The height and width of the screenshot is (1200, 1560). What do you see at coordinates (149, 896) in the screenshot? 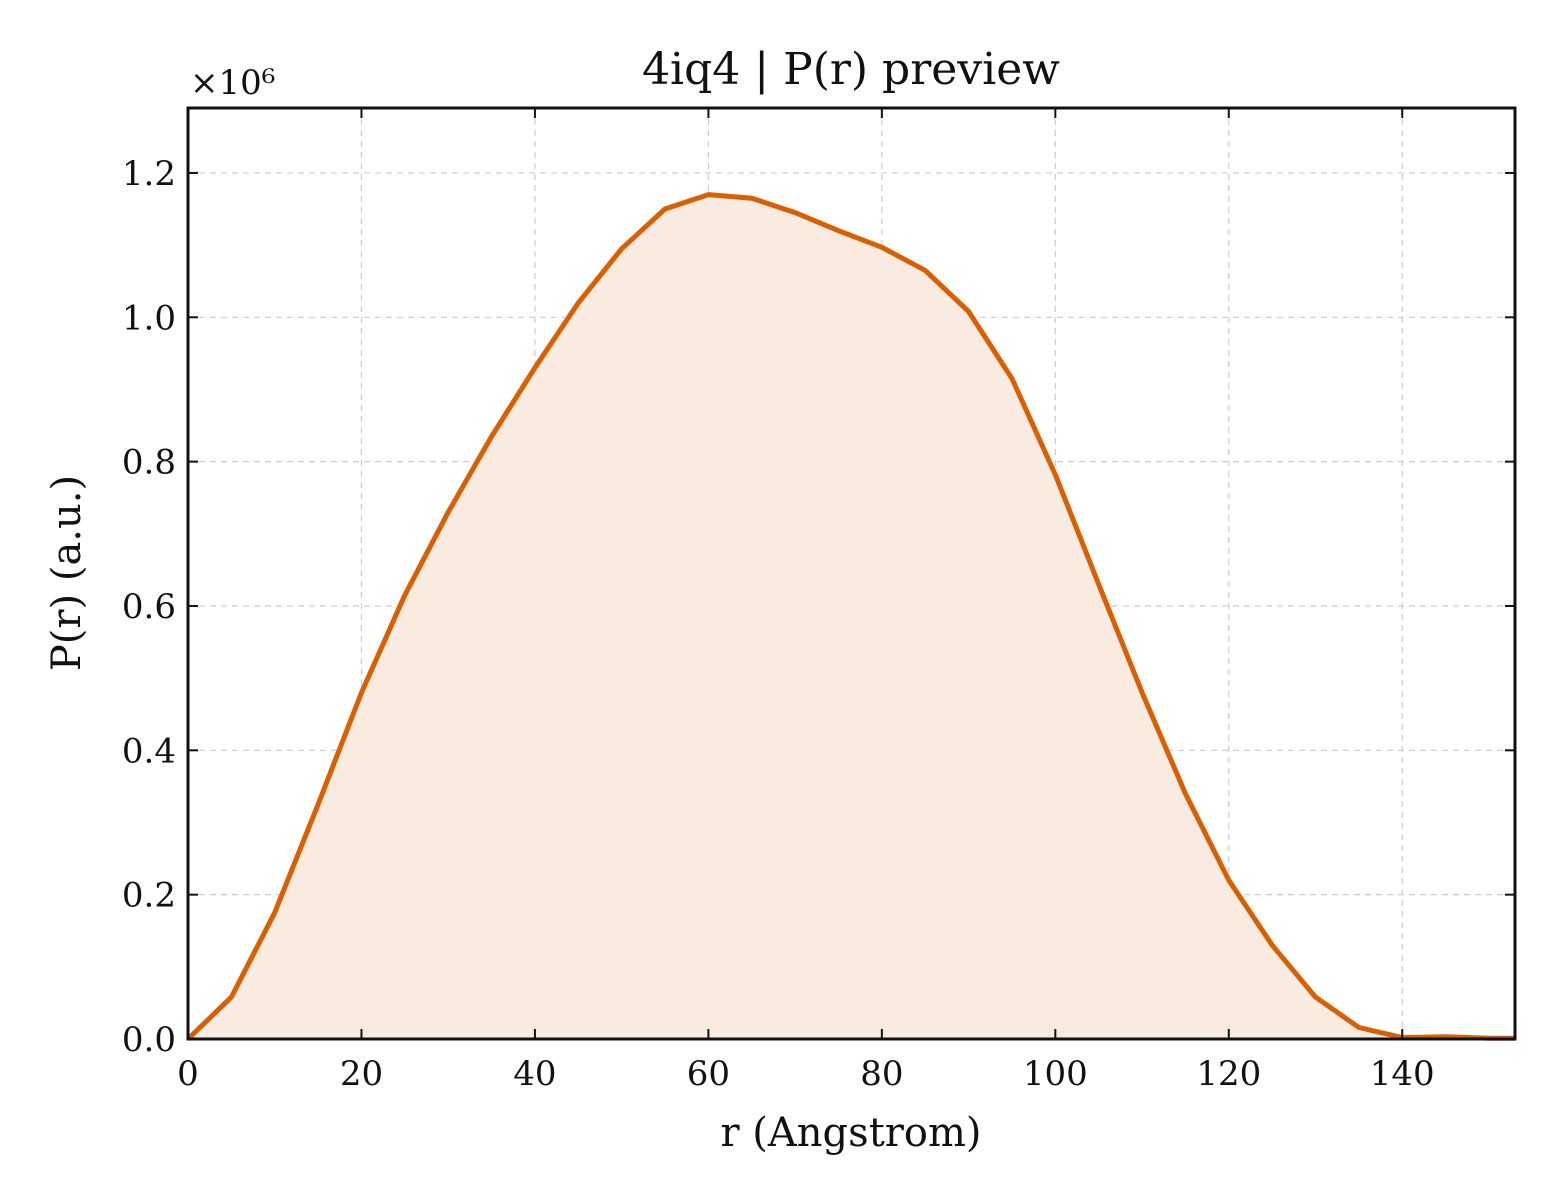
I see `y-tick-label: 0.2` at bounding box center [149, 896].